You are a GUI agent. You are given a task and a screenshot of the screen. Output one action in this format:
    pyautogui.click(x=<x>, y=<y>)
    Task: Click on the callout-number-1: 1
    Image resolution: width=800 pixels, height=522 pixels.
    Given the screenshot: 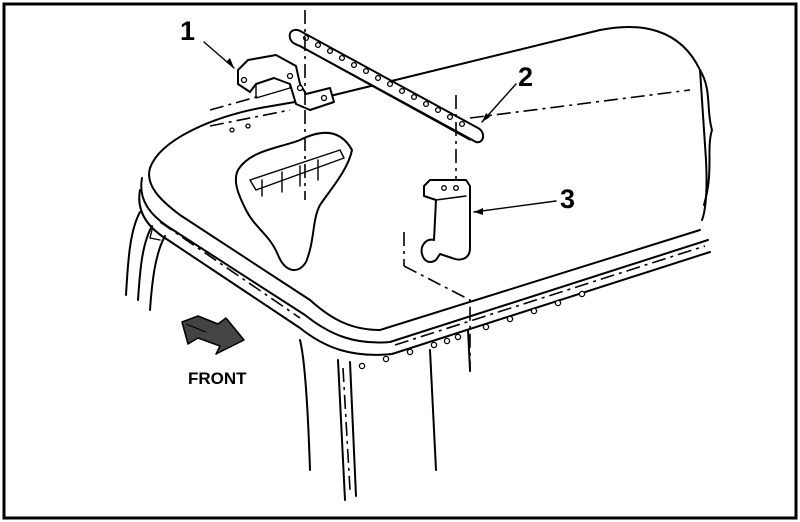 What is the action you would take?
    pyautogui.click(x=187, y=31)
    